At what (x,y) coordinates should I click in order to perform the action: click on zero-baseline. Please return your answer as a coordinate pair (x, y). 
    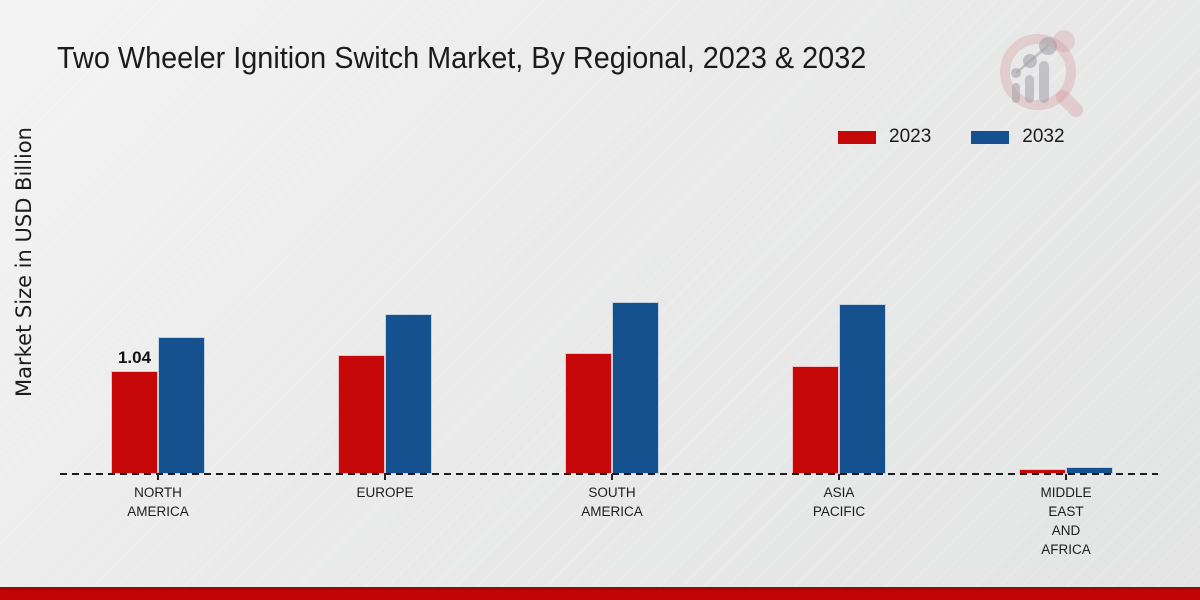
    Looking at the image, I should click on (609, 474).